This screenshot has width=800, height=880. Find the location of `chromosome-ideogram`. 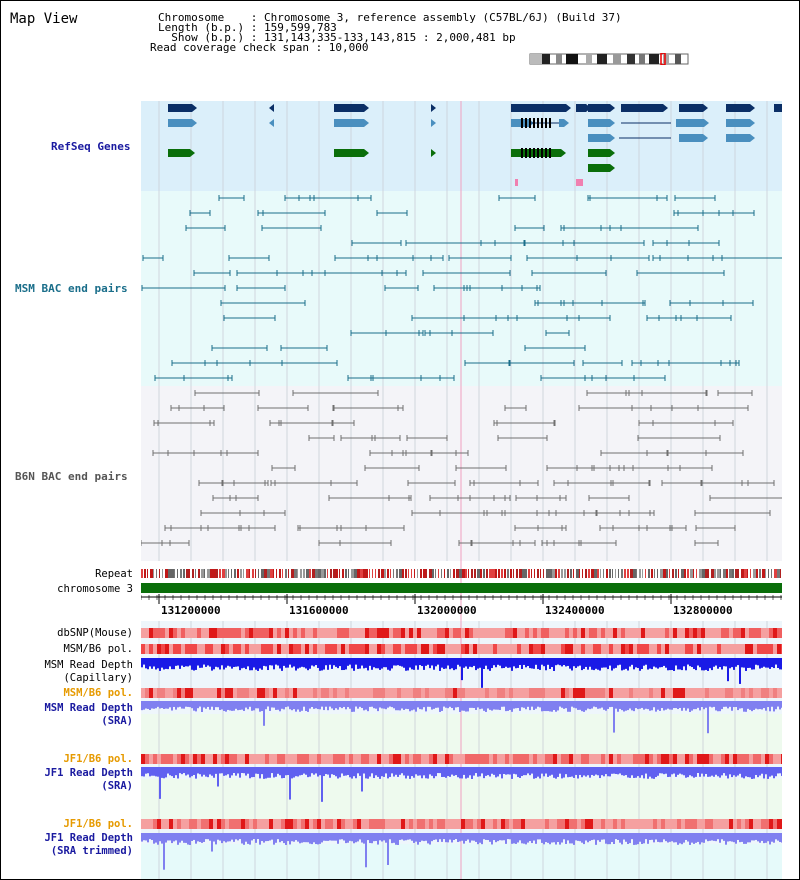

chromosome-ideogram is located at coordinates (610, 59).